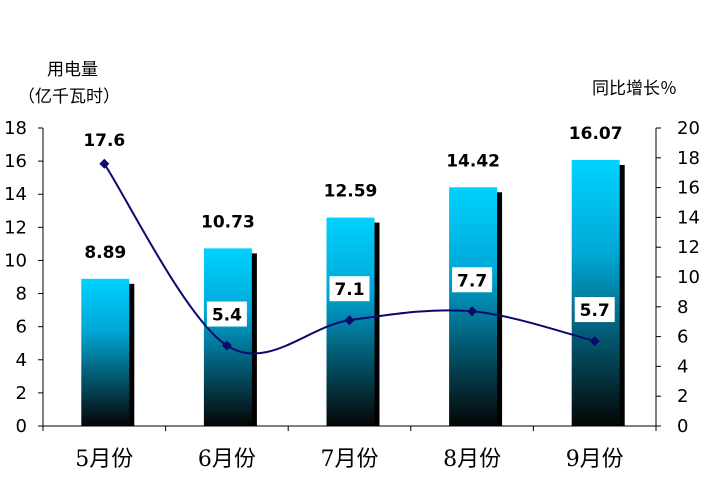  I want to click on right-tick-label: 0, so click(682, 426).